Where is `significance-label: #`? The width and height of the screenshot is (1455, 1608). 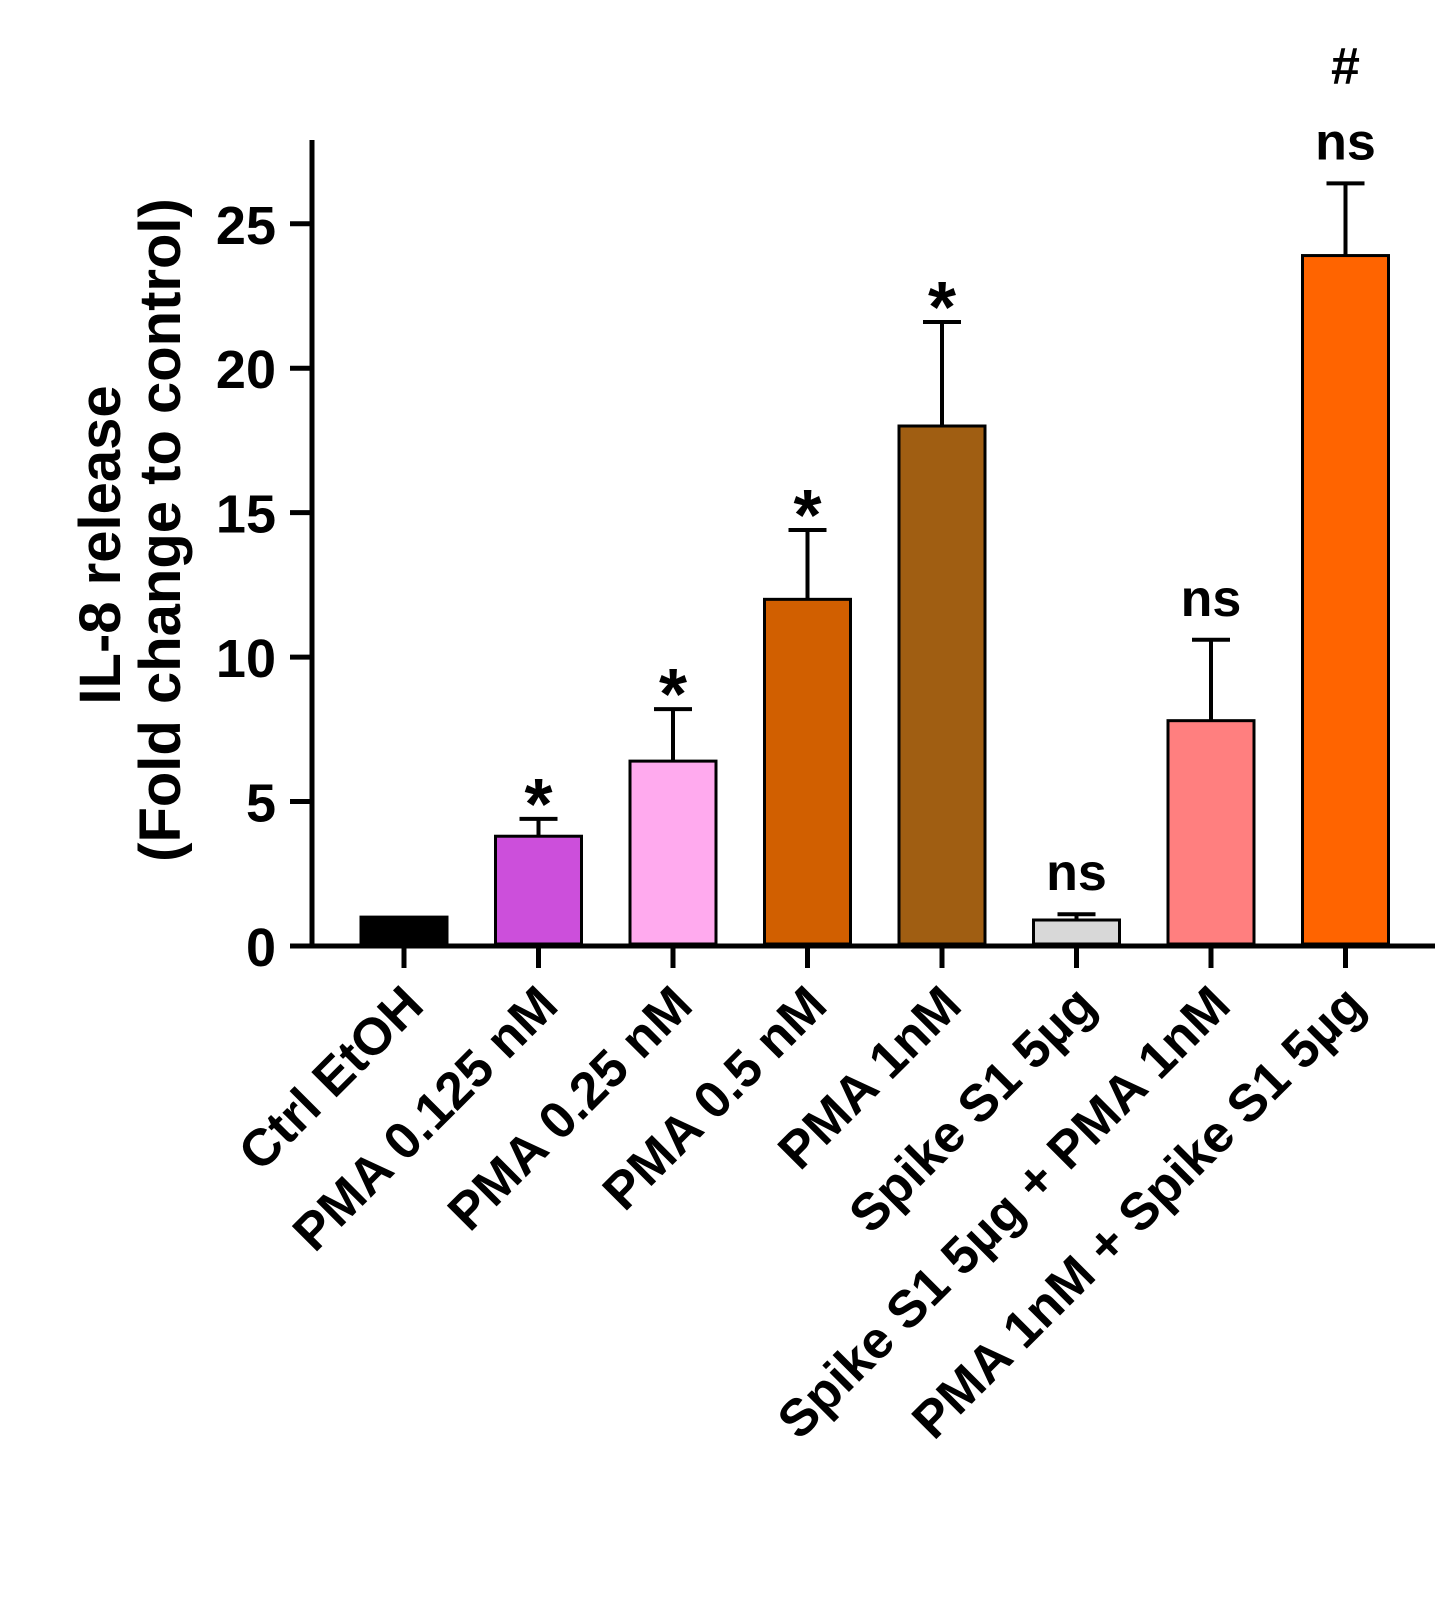 significance-label: # is located at coordinates (1345, 66).